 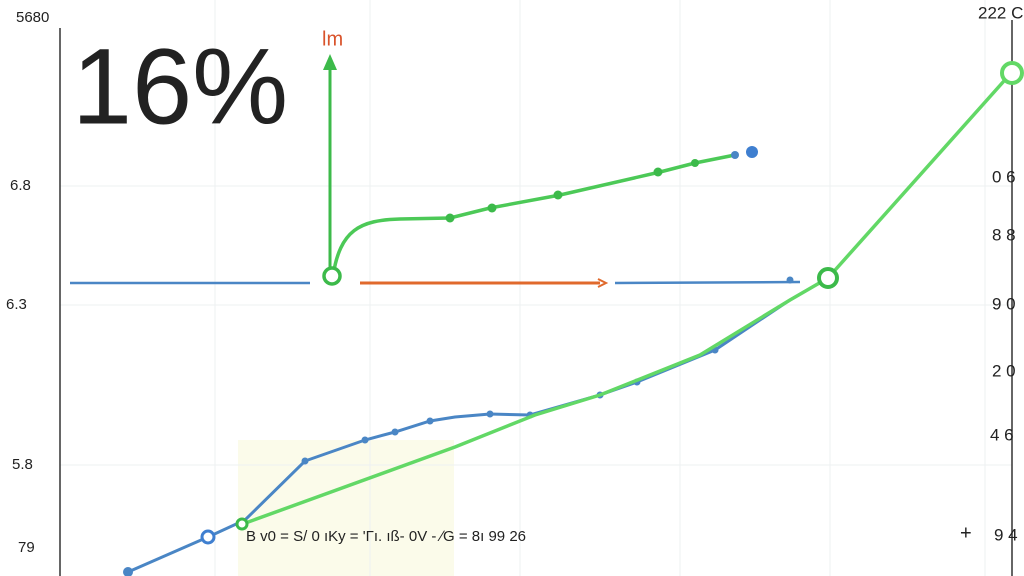 I want to click on arrow-label: lm, so click(x=332, y=39).